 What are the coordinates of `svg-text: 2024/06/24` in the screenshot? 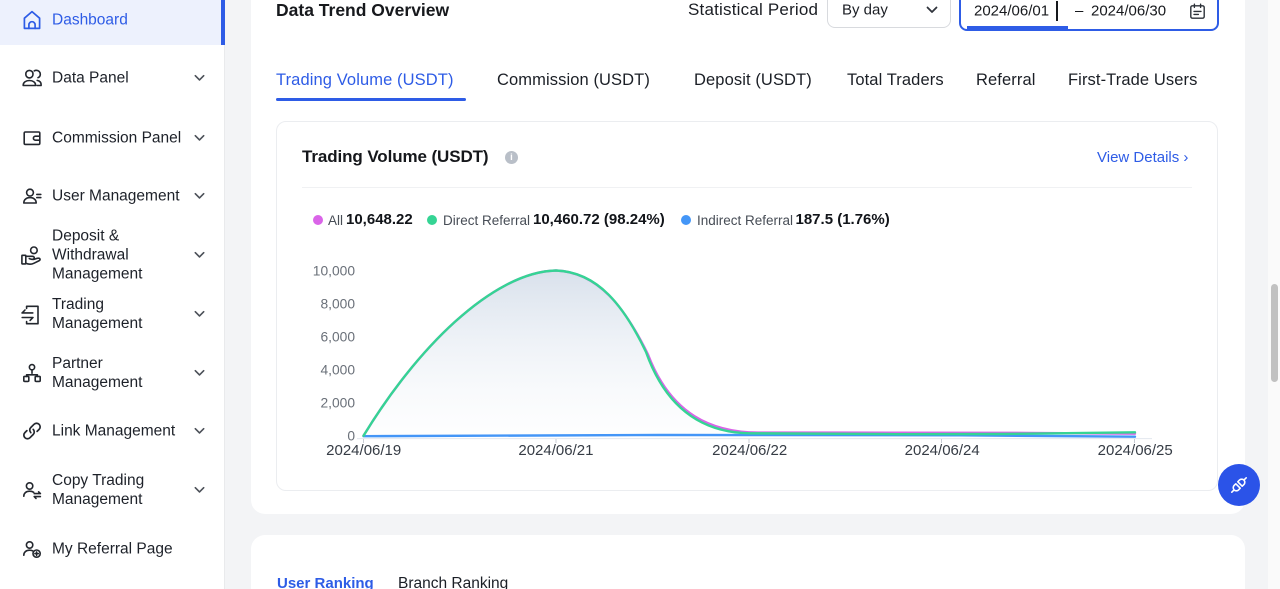 It's located at (942, 450).